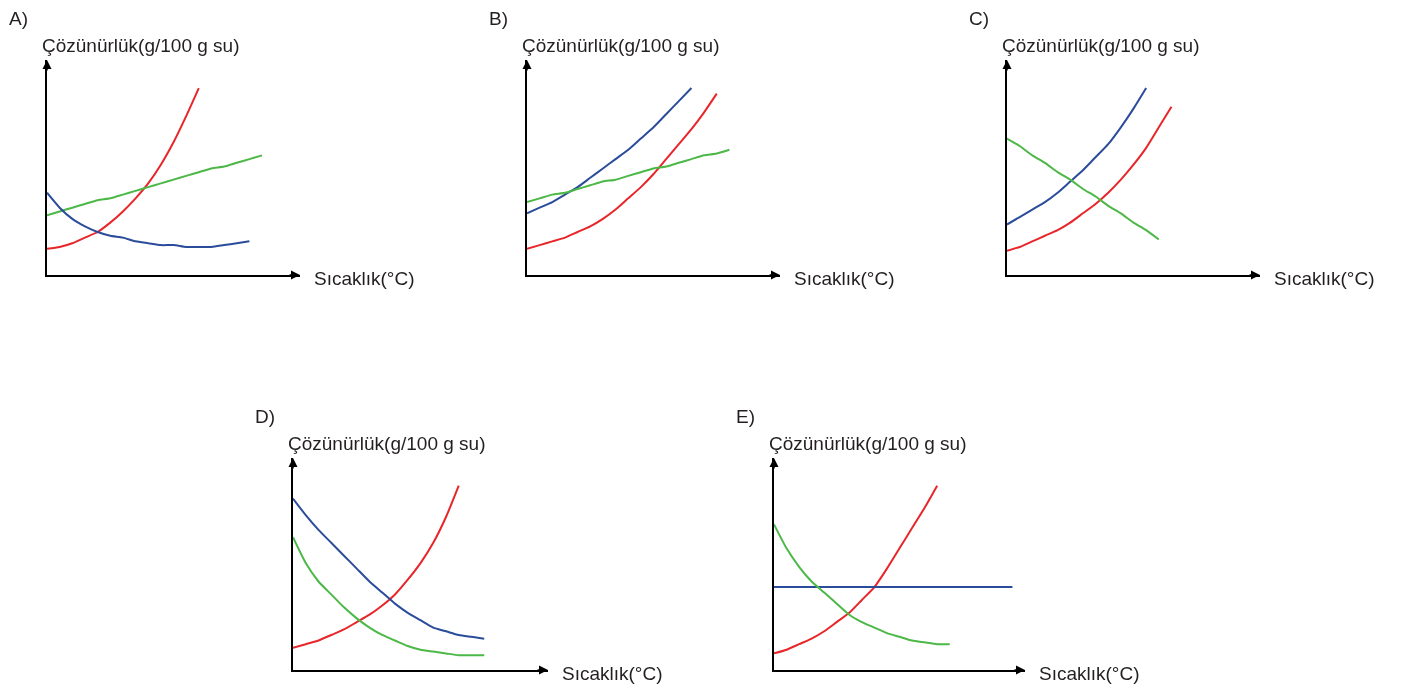 Image resolution: width=1420 pixels, height=689 pixels. Describe the element at coordinates (18, 18) in the screenshot. I see `chart-title: A)` at that location.